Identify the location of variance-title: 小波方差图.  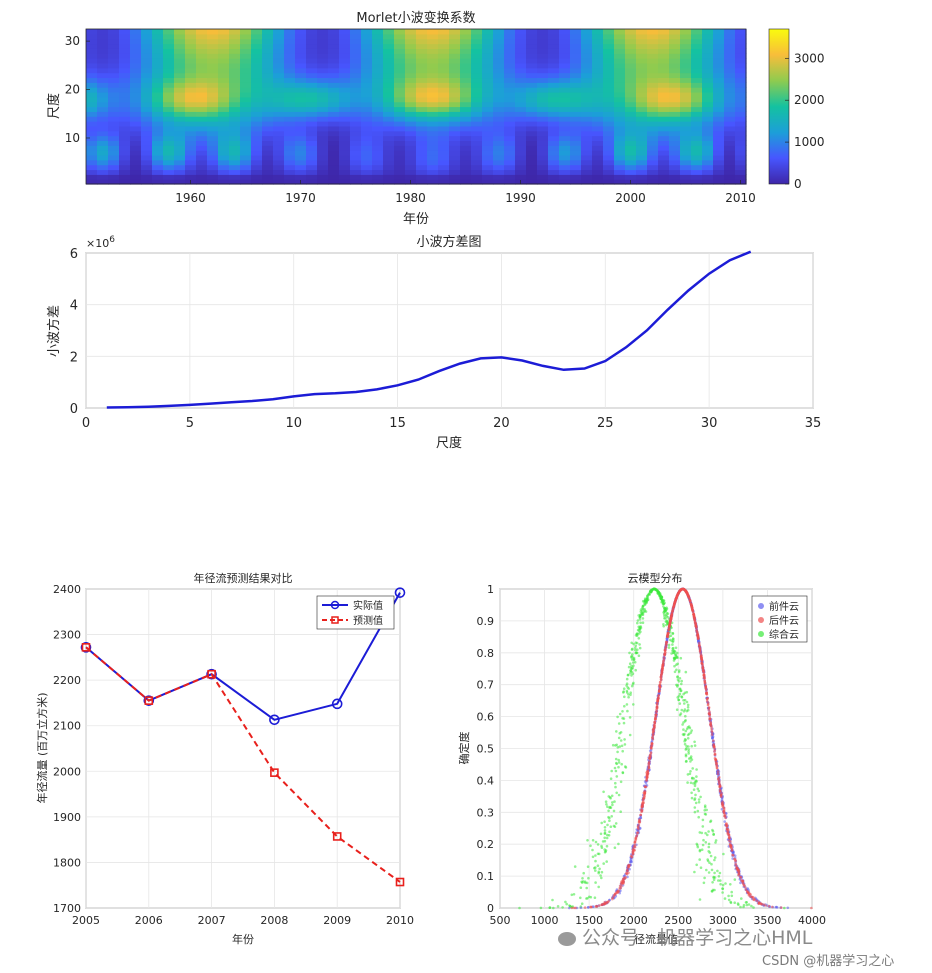
(448, 242).